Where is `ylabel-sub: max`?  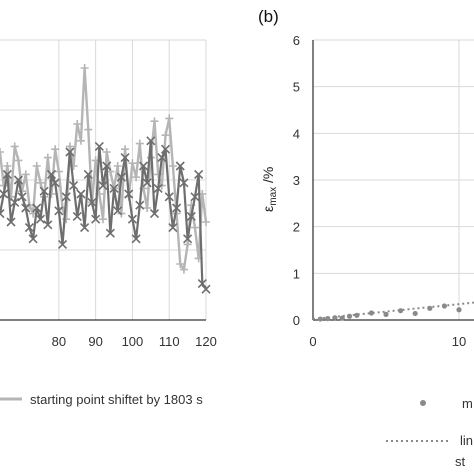
ylabel-sub: max is located at coordinates (273, 196).